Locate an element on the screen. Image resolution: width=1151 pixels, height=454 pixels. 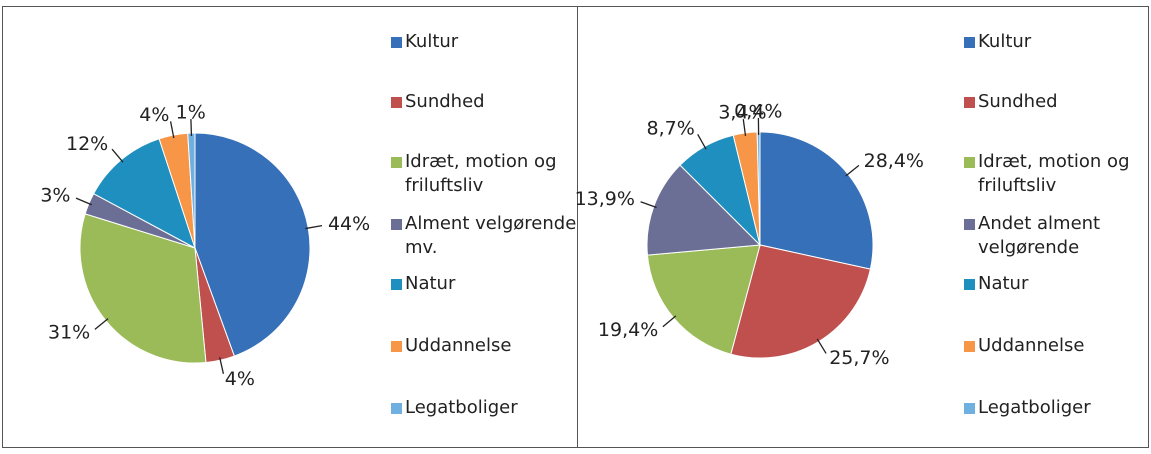
legend-label: Andet alment velgørende is located at coordinates (1039, 235).